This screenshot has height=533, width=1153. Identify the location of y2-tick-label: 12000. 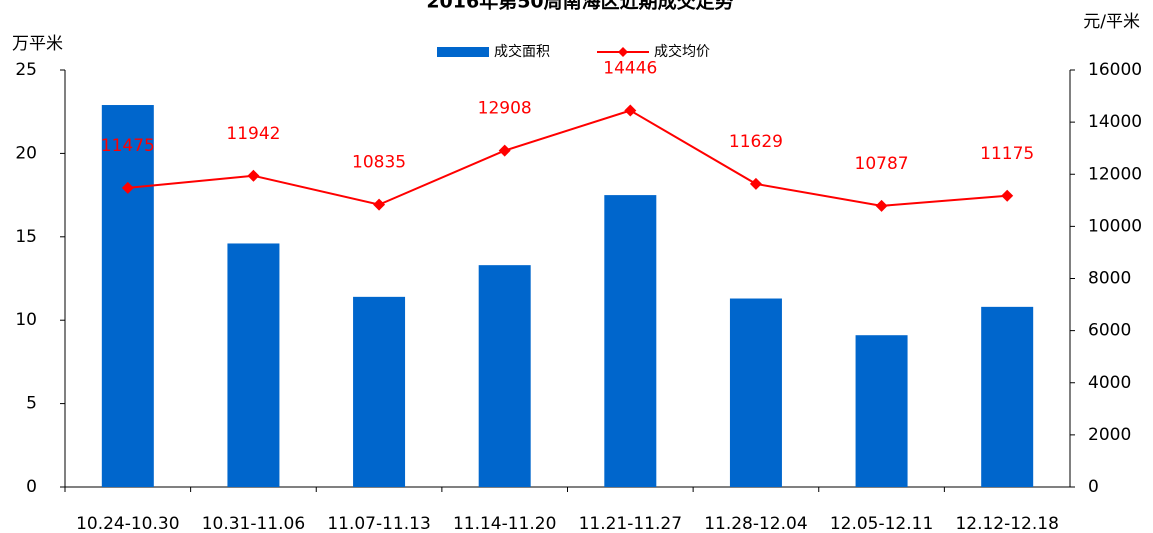
(1115, 174).